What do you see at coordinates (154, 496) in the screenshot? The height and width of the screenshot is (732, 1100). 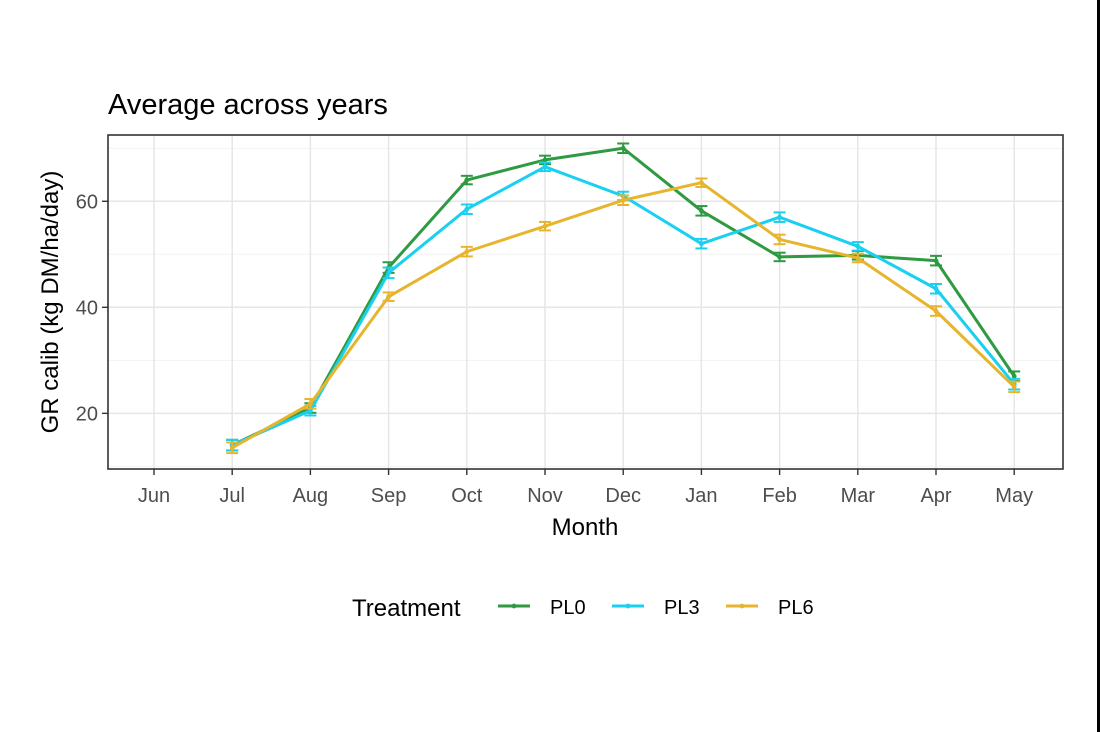 I see `x-tick-label: Jun` at bounding box center [154, 496].